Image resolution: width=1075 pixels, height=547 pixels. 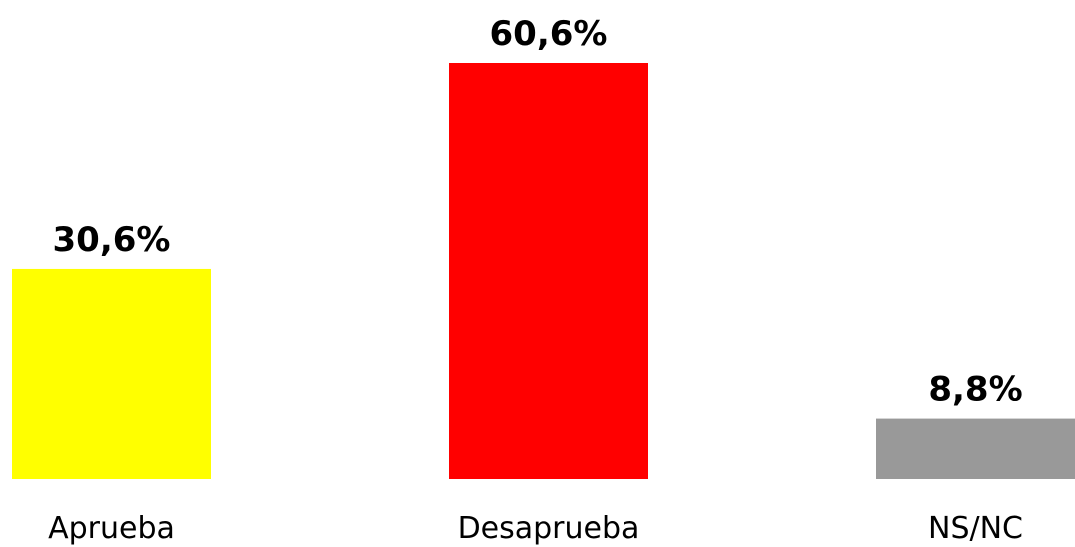 I want to click on category-label-1: Aprueba, so click(x=111, y=528).